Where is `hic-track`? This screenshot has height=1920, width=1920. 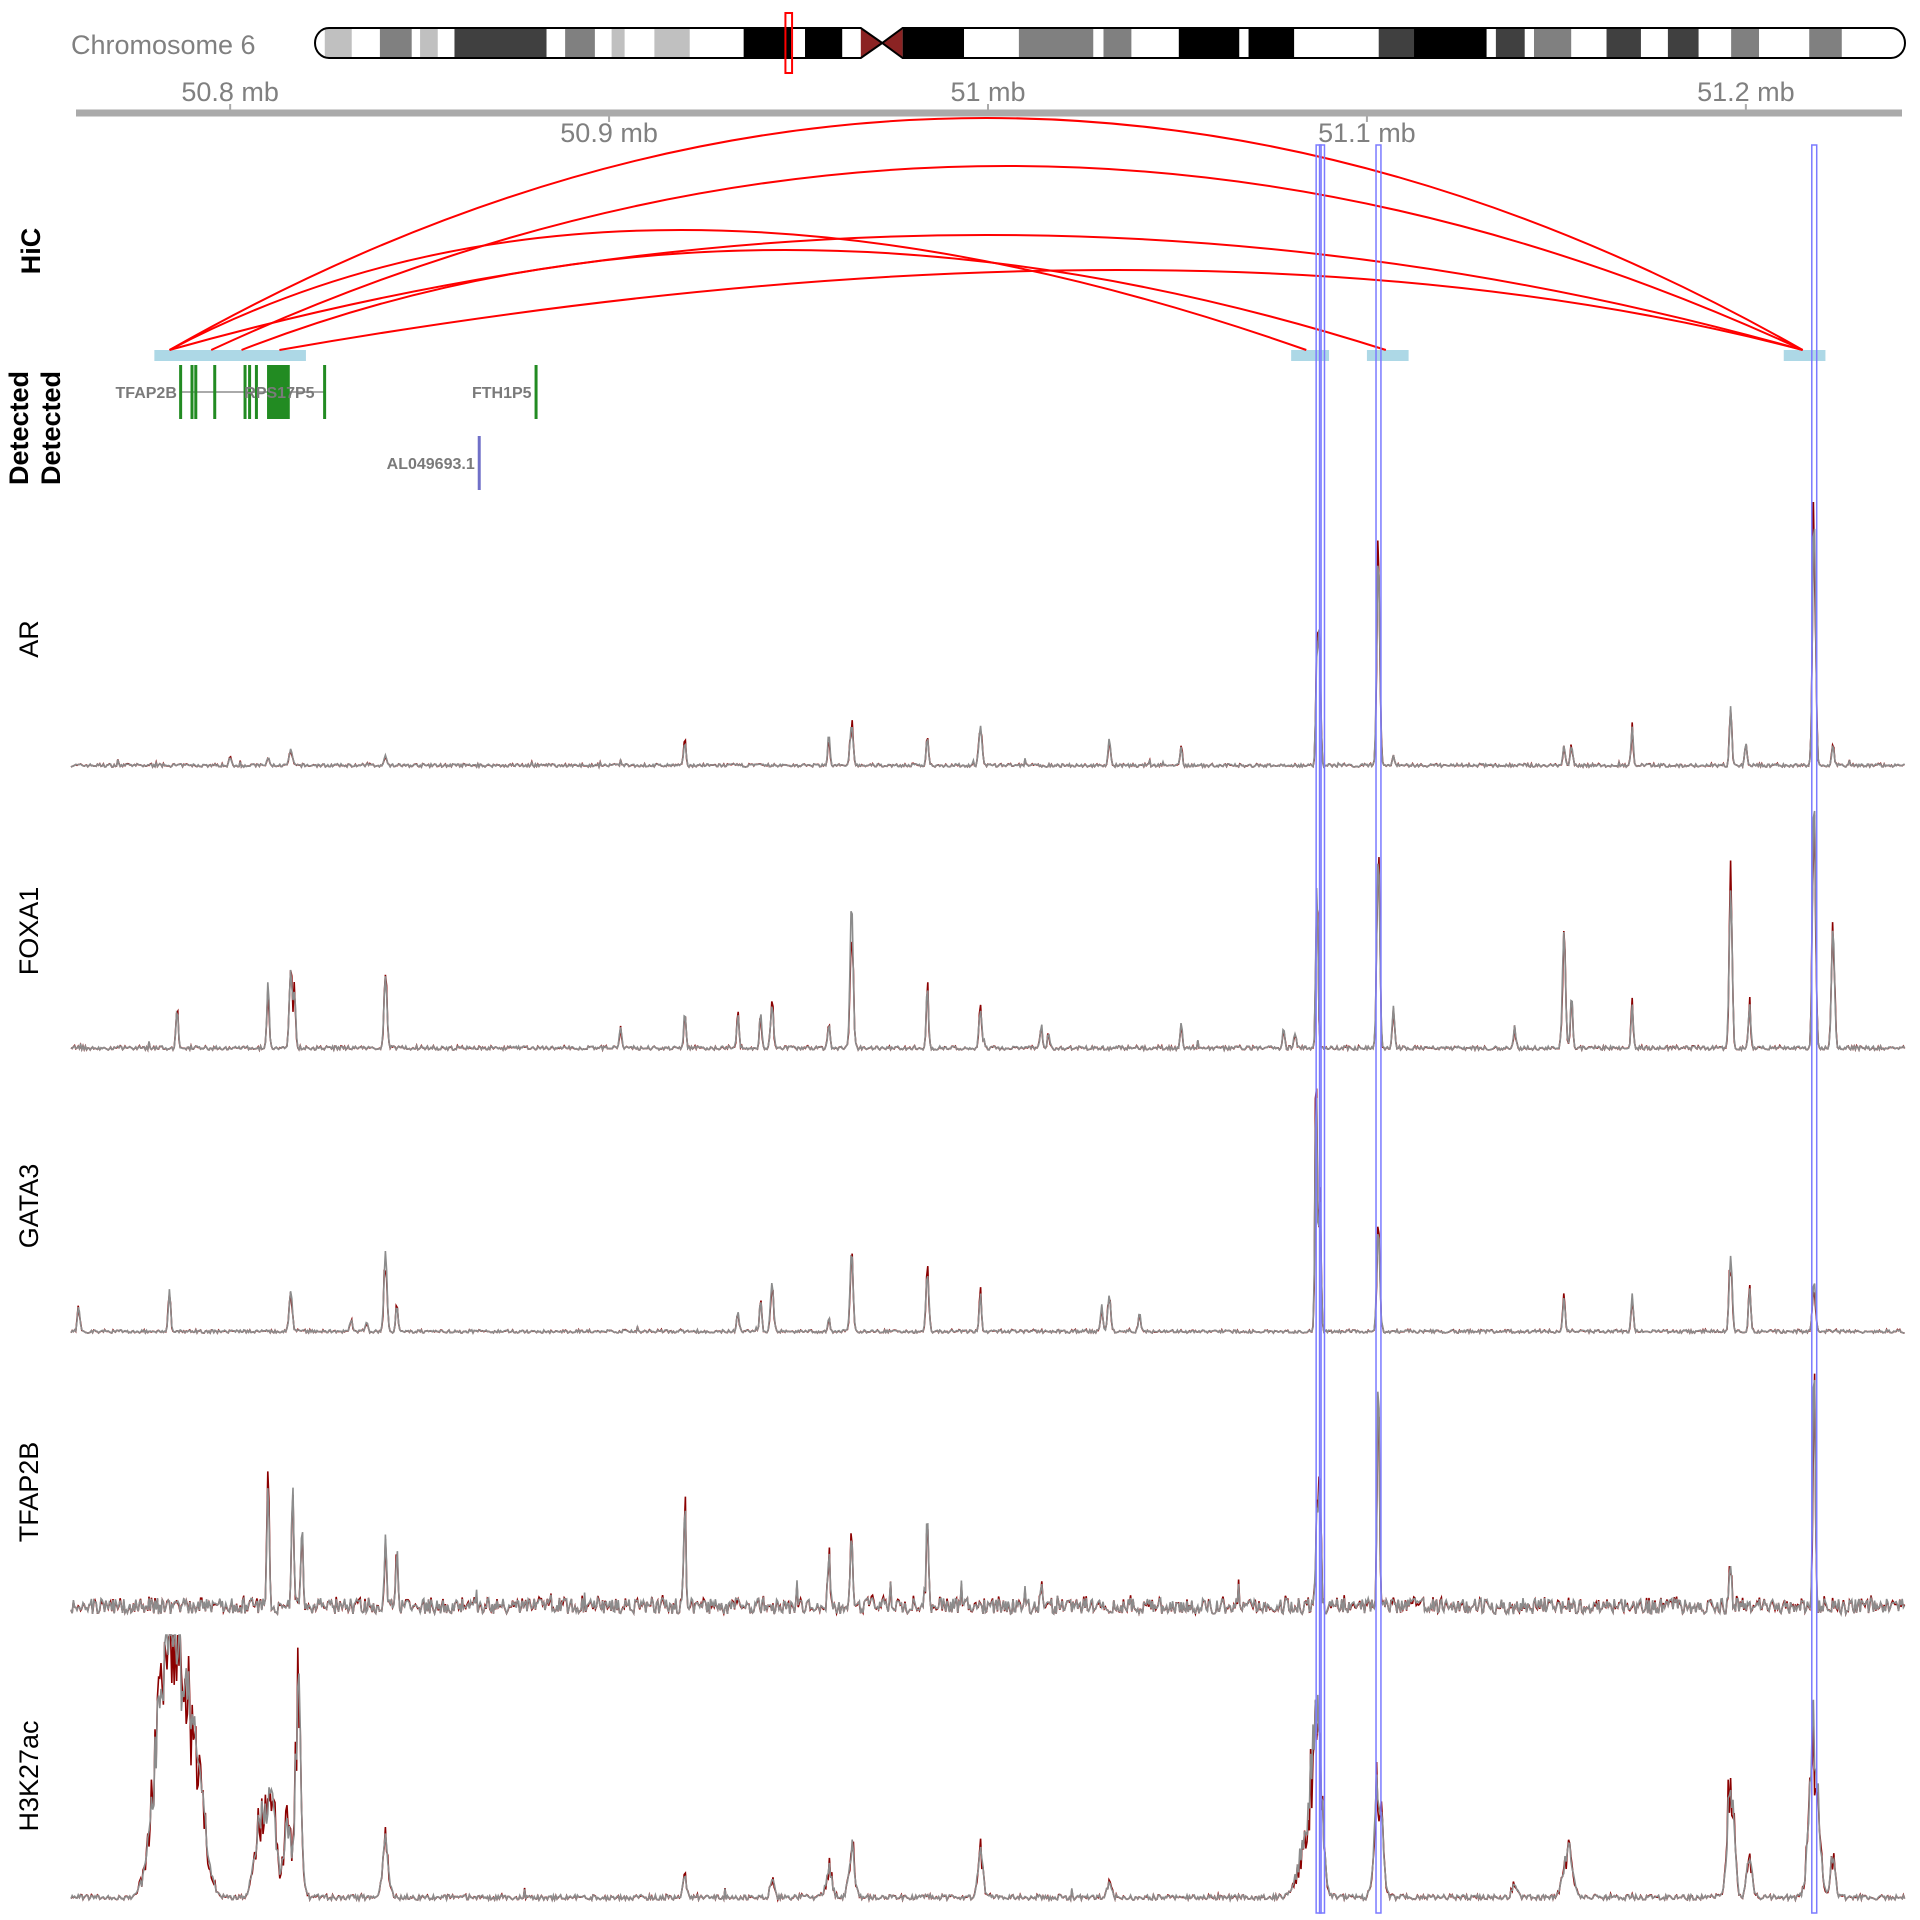 hic-track is located at coordinates (990, 239).